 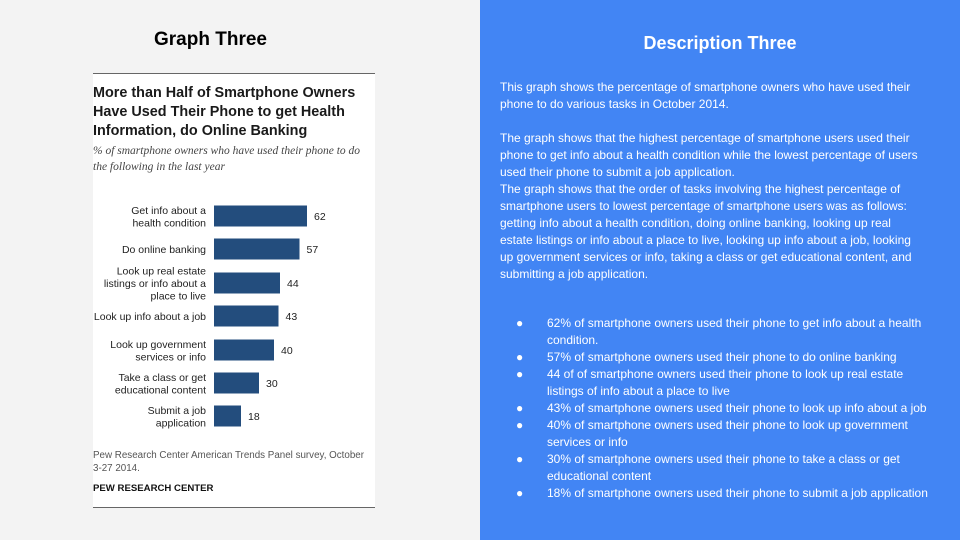 What do you see at coordinates (153, 488) in the screenshot?
I see `chart-org: PEW RESEARCH CENTER` at bounding box center [153, 488].